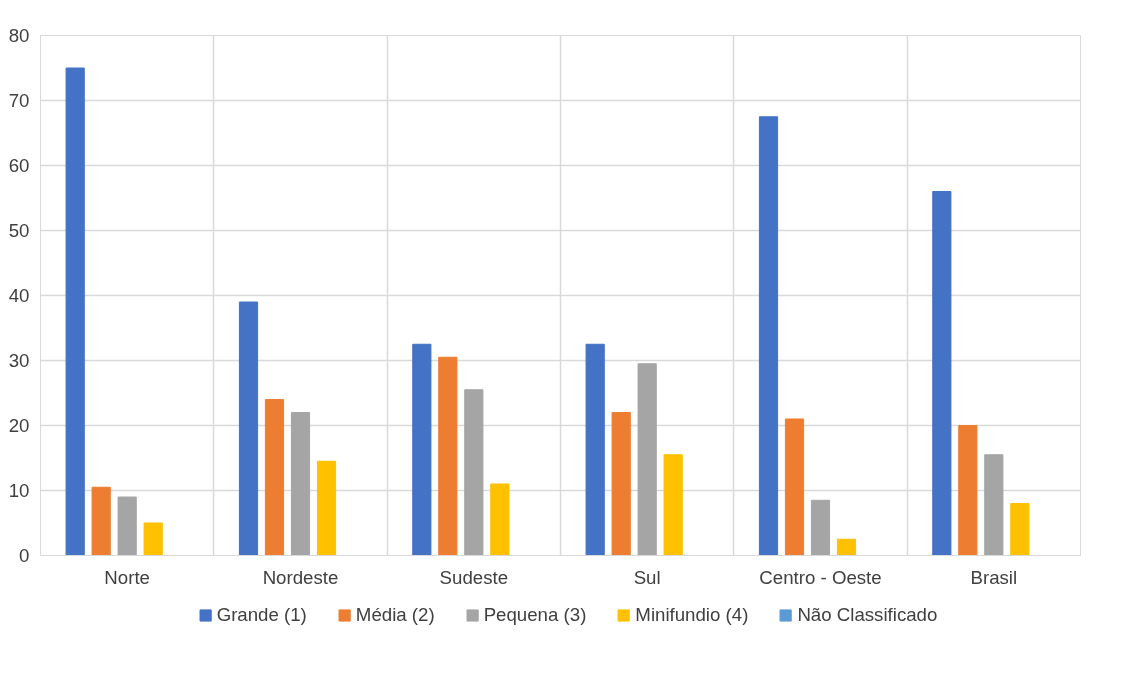  What do you see at coordinates (19, 165) in the screenshot?
I see `y-tick-label: 60` at bounding box center [19, 165].